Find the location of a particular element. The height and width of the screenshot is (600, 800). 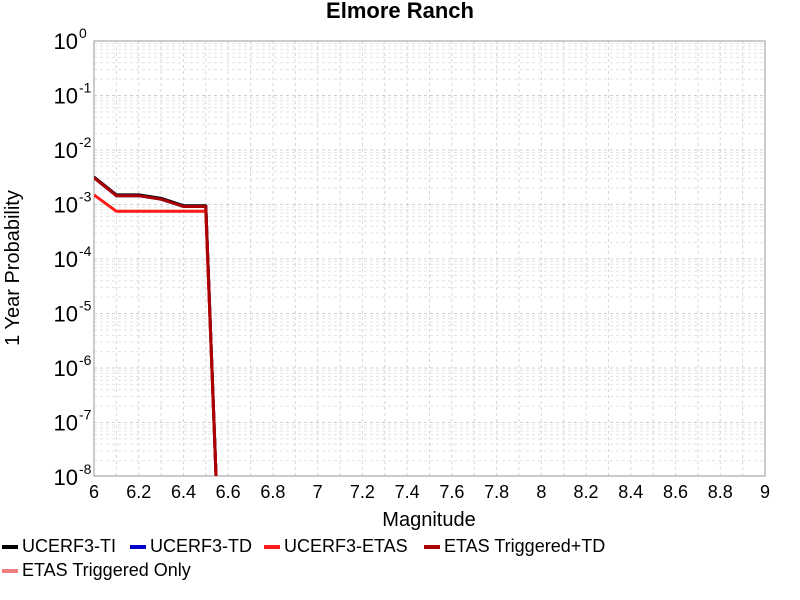

x-tick-label: 7.6 is located at coordinates (451, 492).